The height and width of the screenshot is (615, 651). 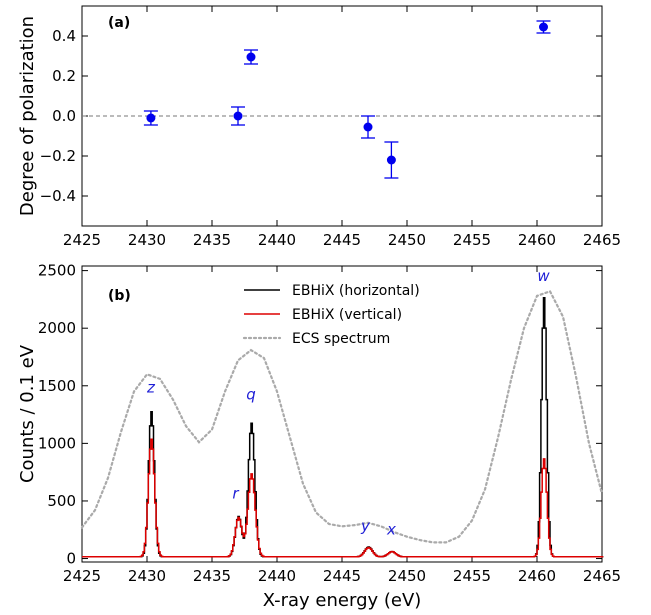 What do you see at coordinates (57, 386) in the screenshot?
I see `y-tick-label: 1500` at bounding box center [57, 386].